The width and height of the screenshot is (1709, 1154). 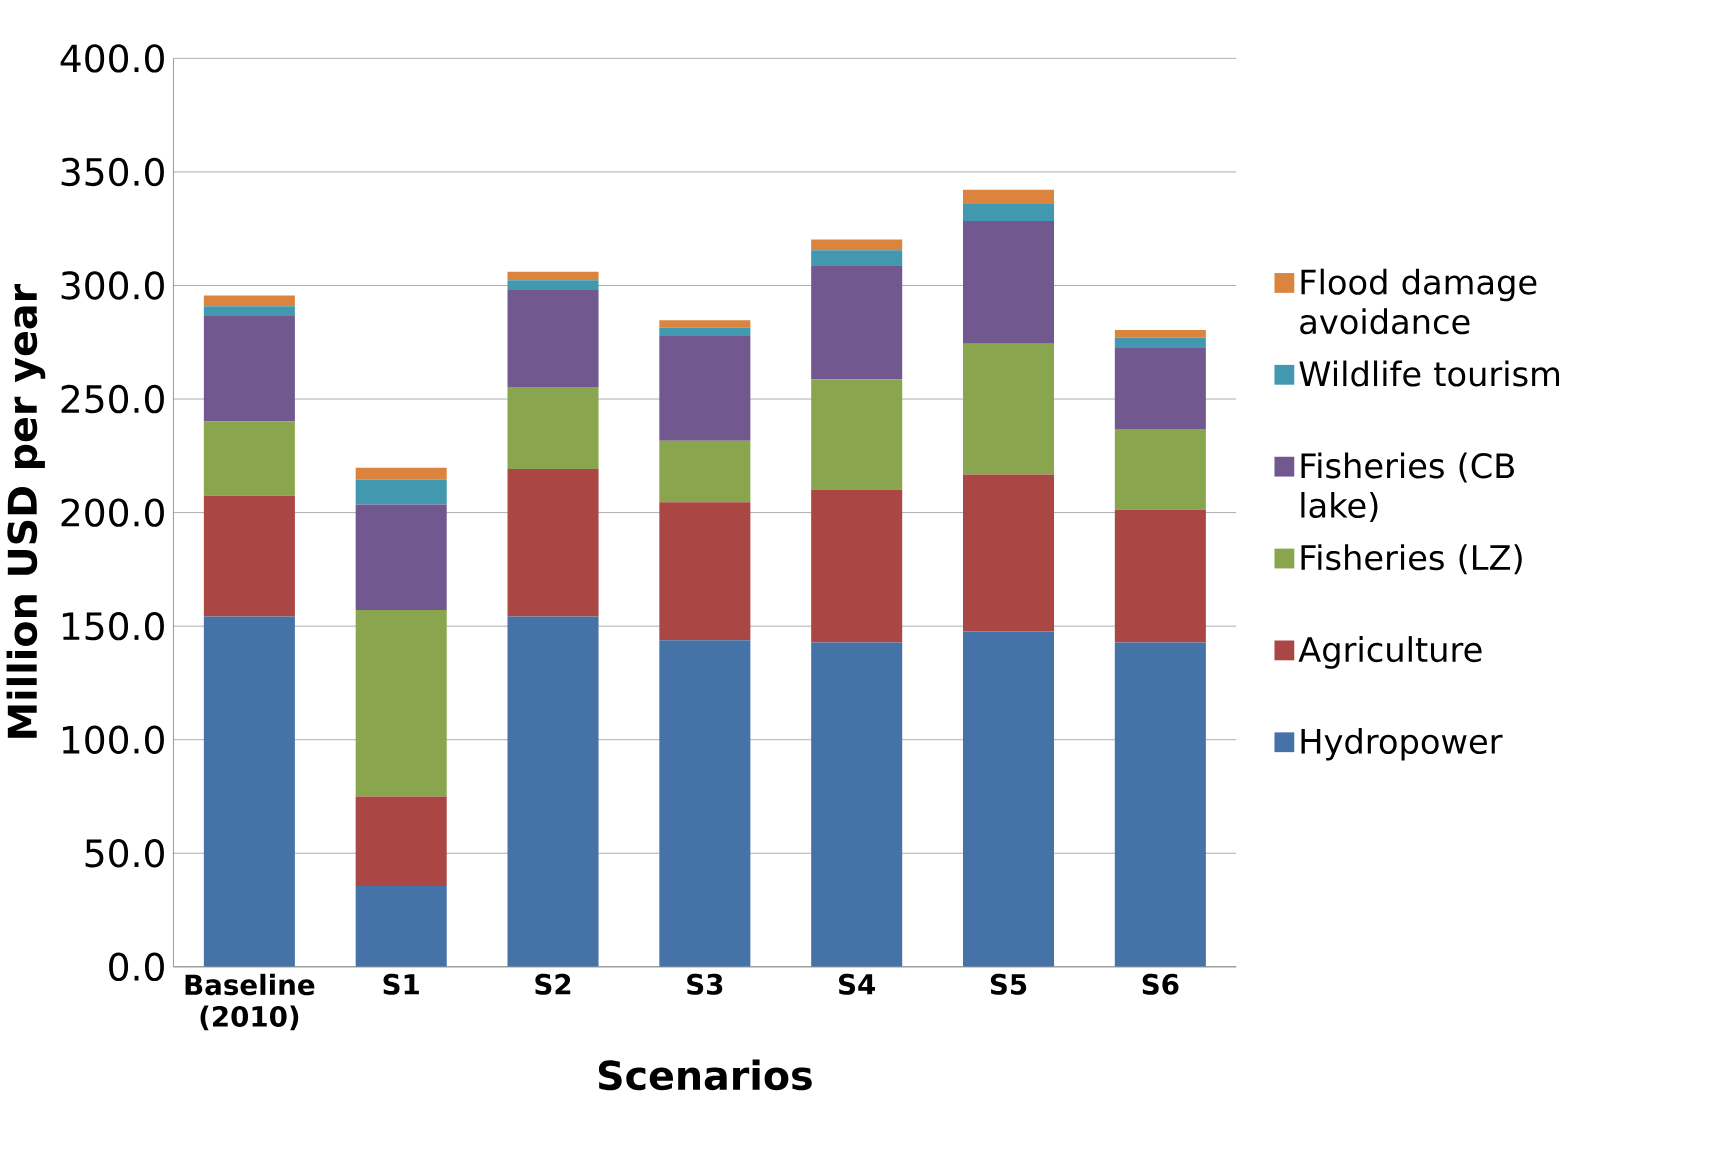 I want to click on y-tick-label: 100.0, so click(x=113, y=739).